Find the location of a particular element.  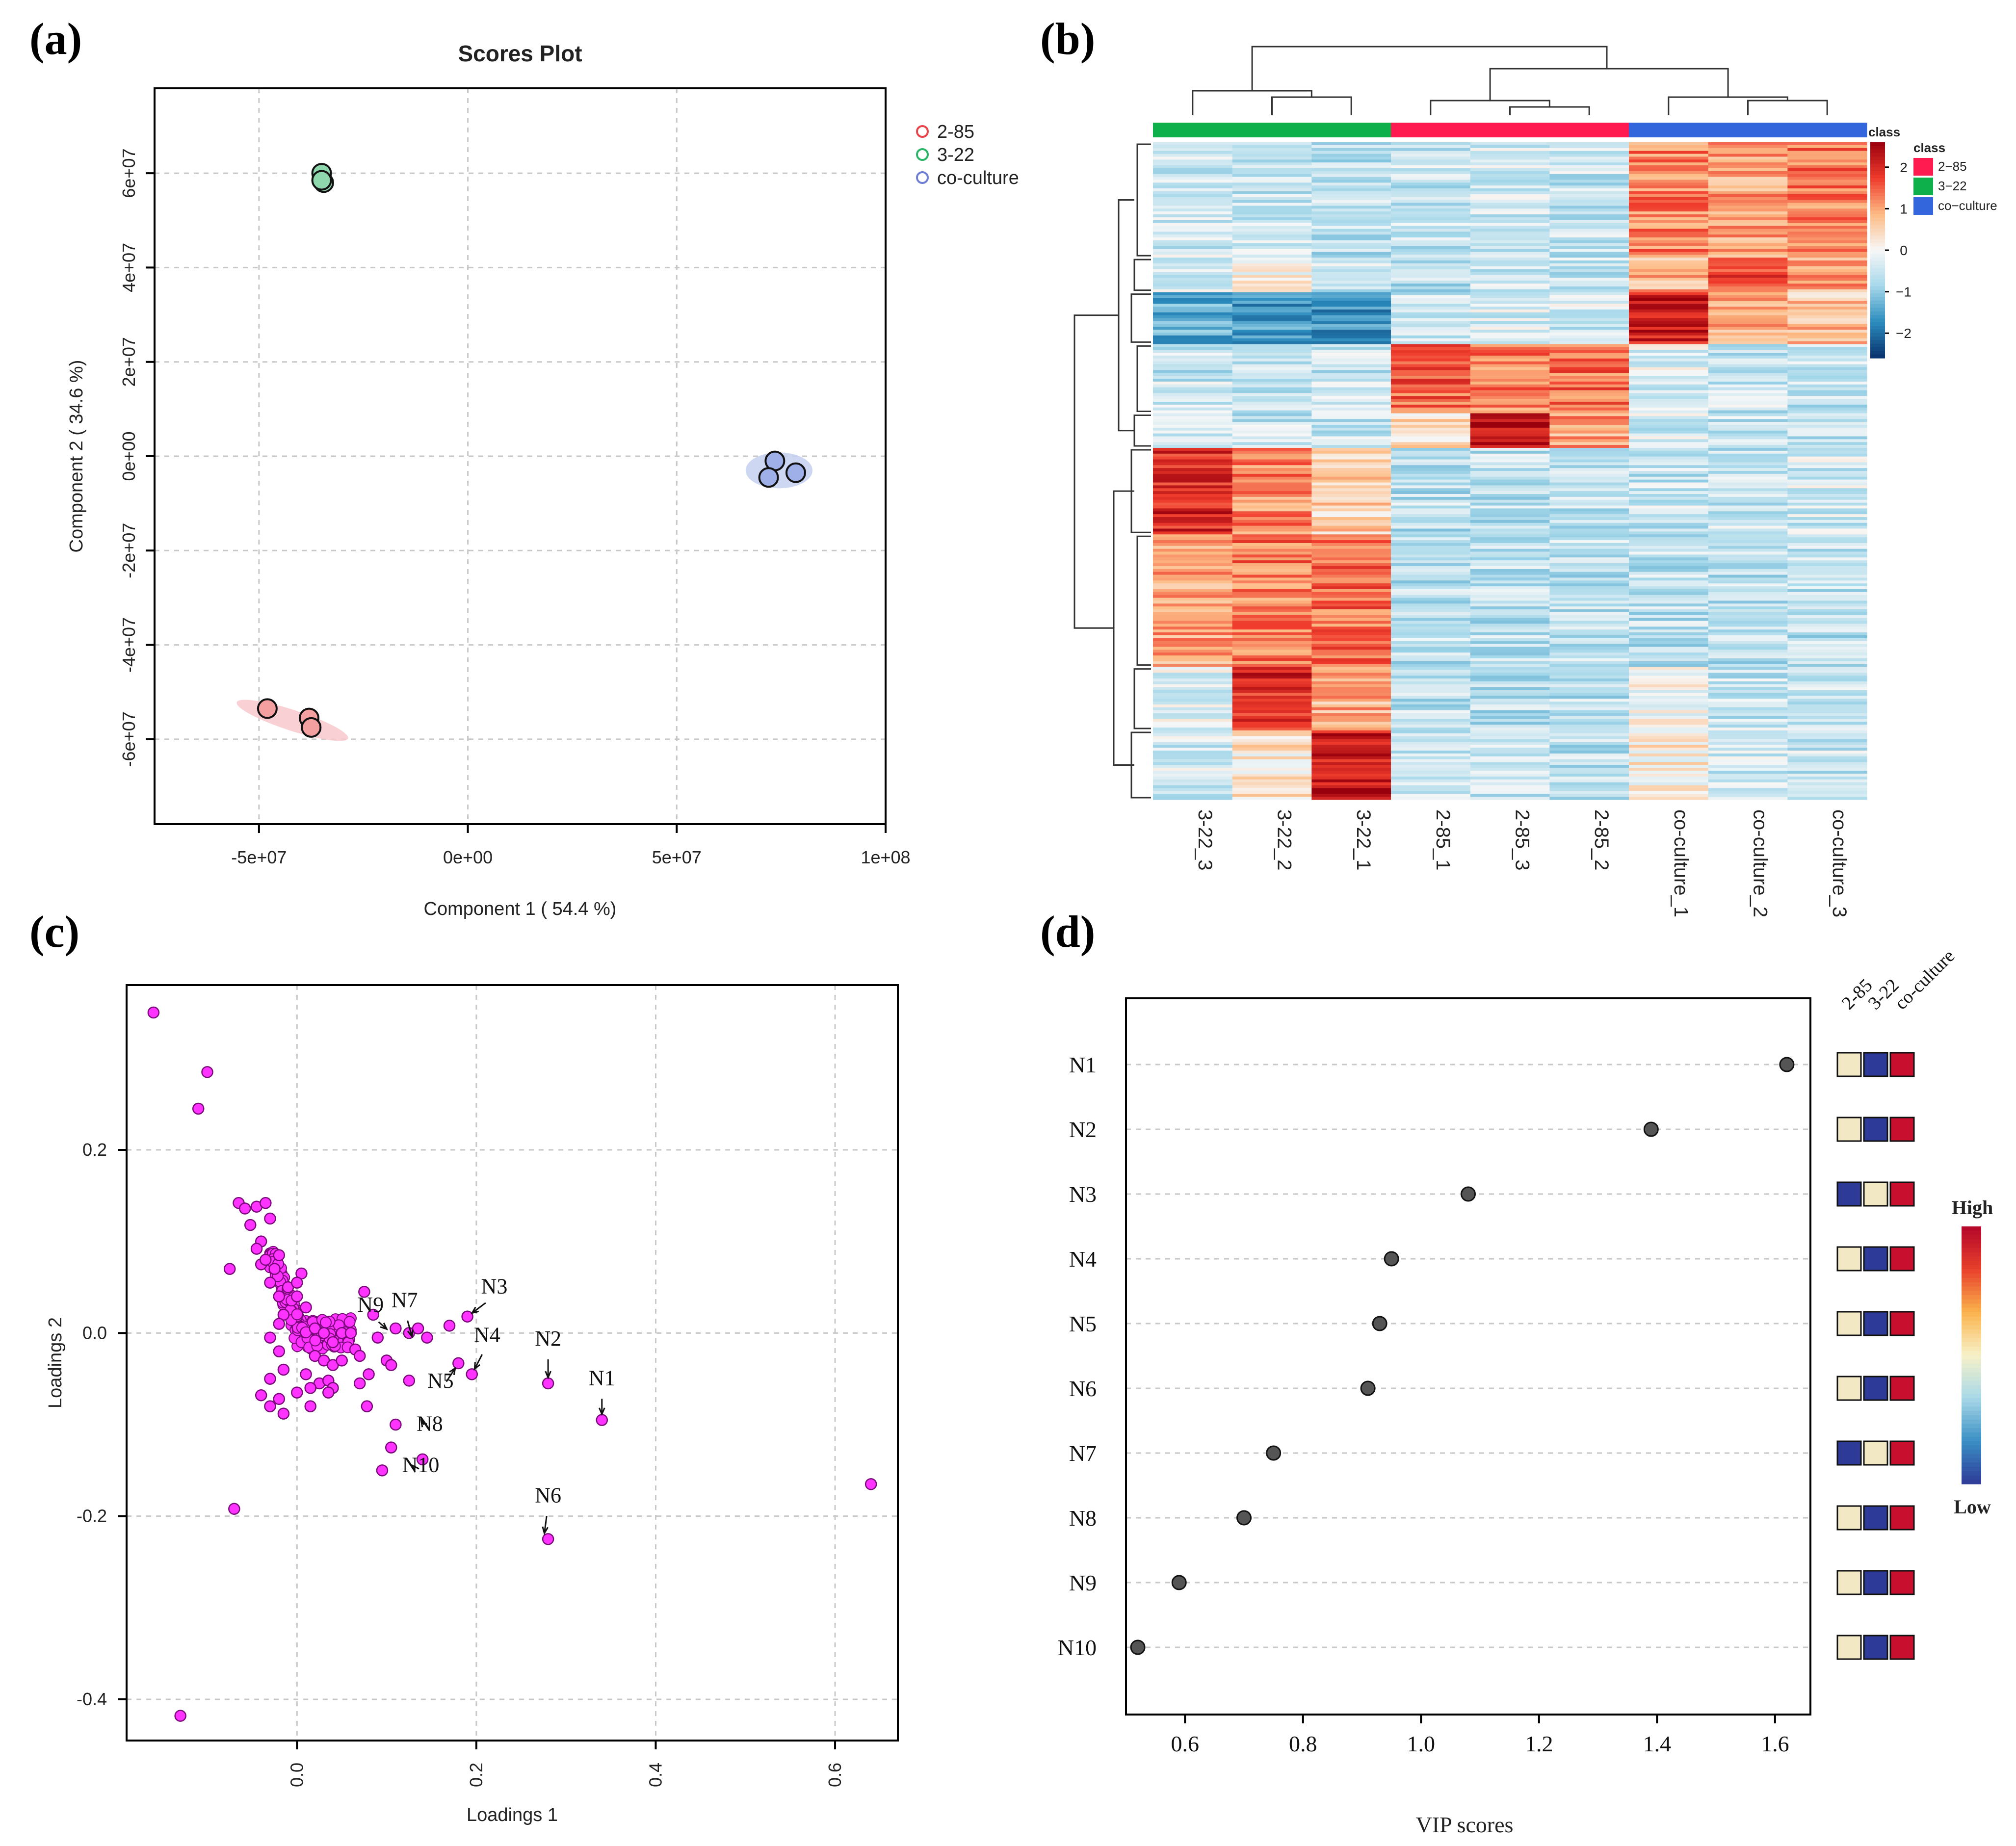

column-label-3-22_1: 3-22_1 is located at coordinates (1364, 840).